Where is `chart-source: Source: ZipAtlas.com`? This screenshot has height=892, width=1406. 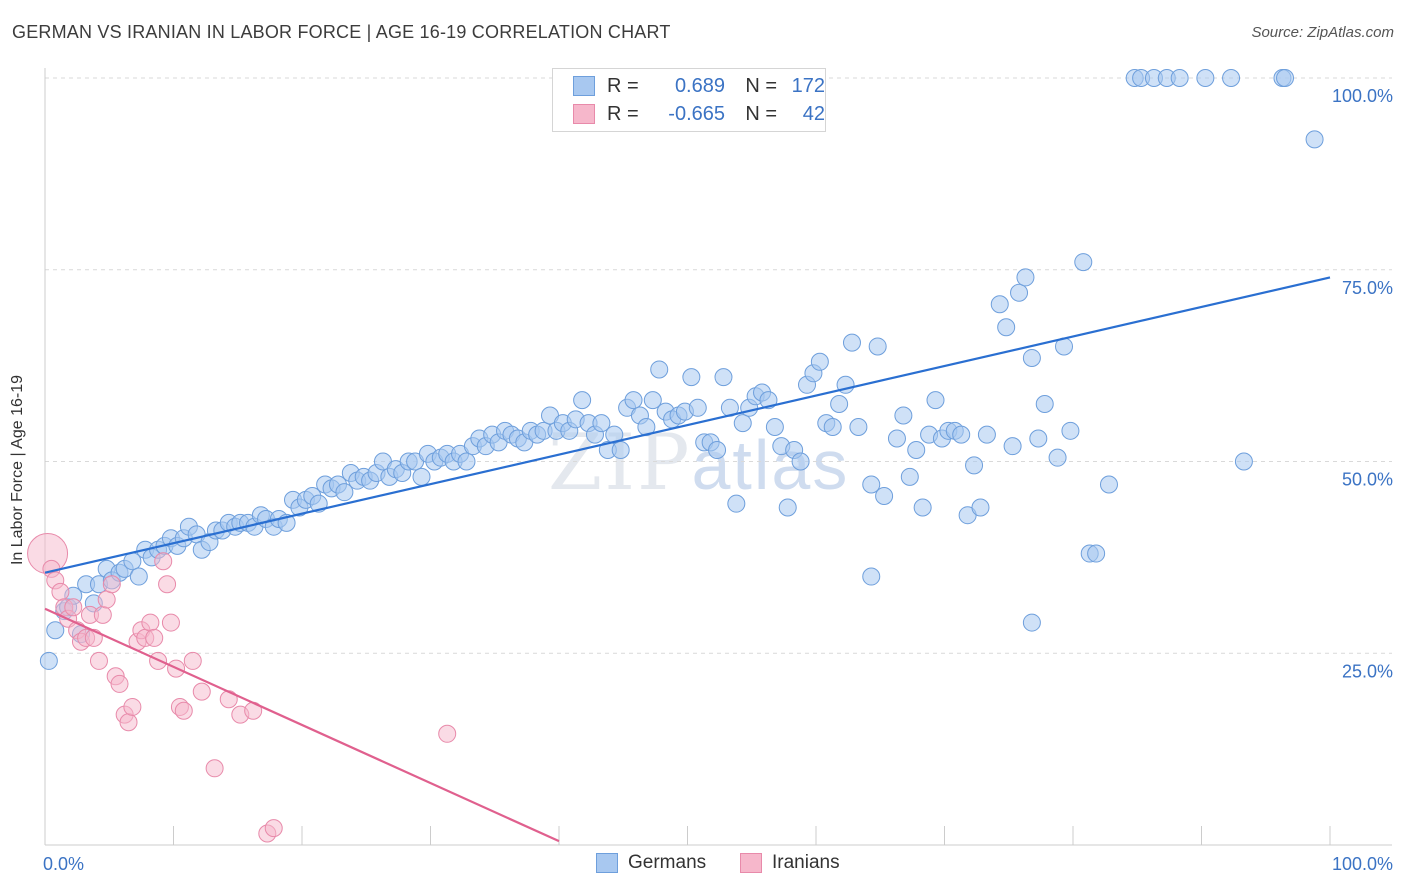
chart-source: Source: ZipAtlas.com is located at coordinates (1322, 32).